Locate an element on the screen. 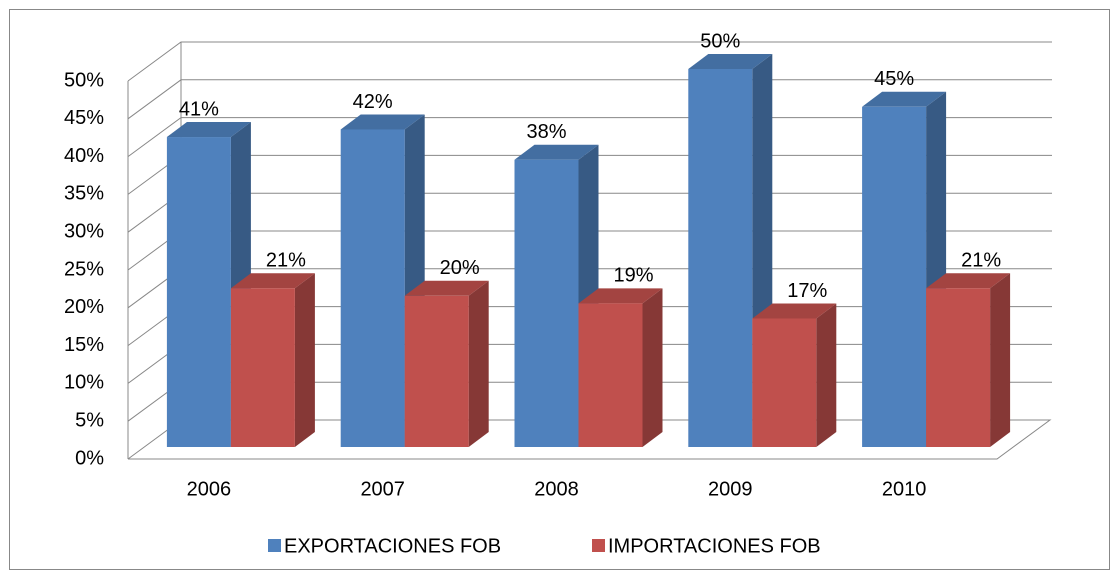 This screenshot has width=1118, height=582. x-tick-label: 2009 is located at coordinates (730, 489).